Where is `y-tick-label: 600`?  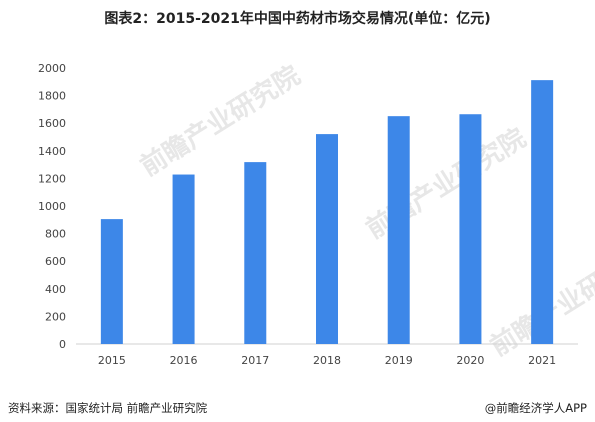
y-tick-label: 600 is located at coordinates (55, 261).